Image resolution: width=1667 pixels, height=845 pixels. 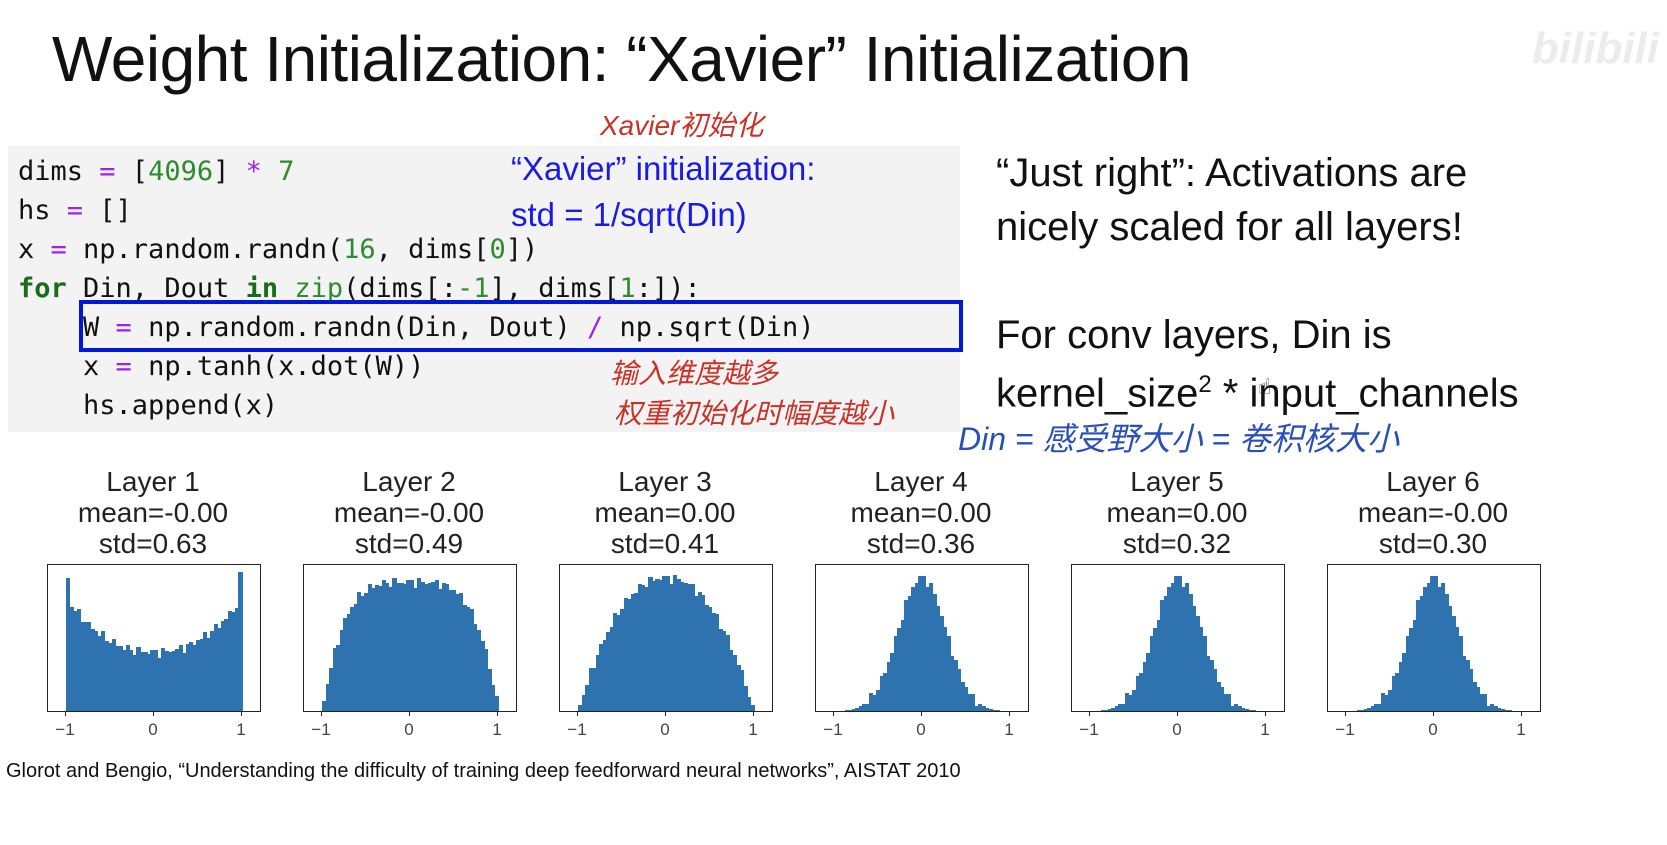 I want to click on handwritten-dim-note-2: 权重初始化时幅度越小, so click(x=754, y=413).